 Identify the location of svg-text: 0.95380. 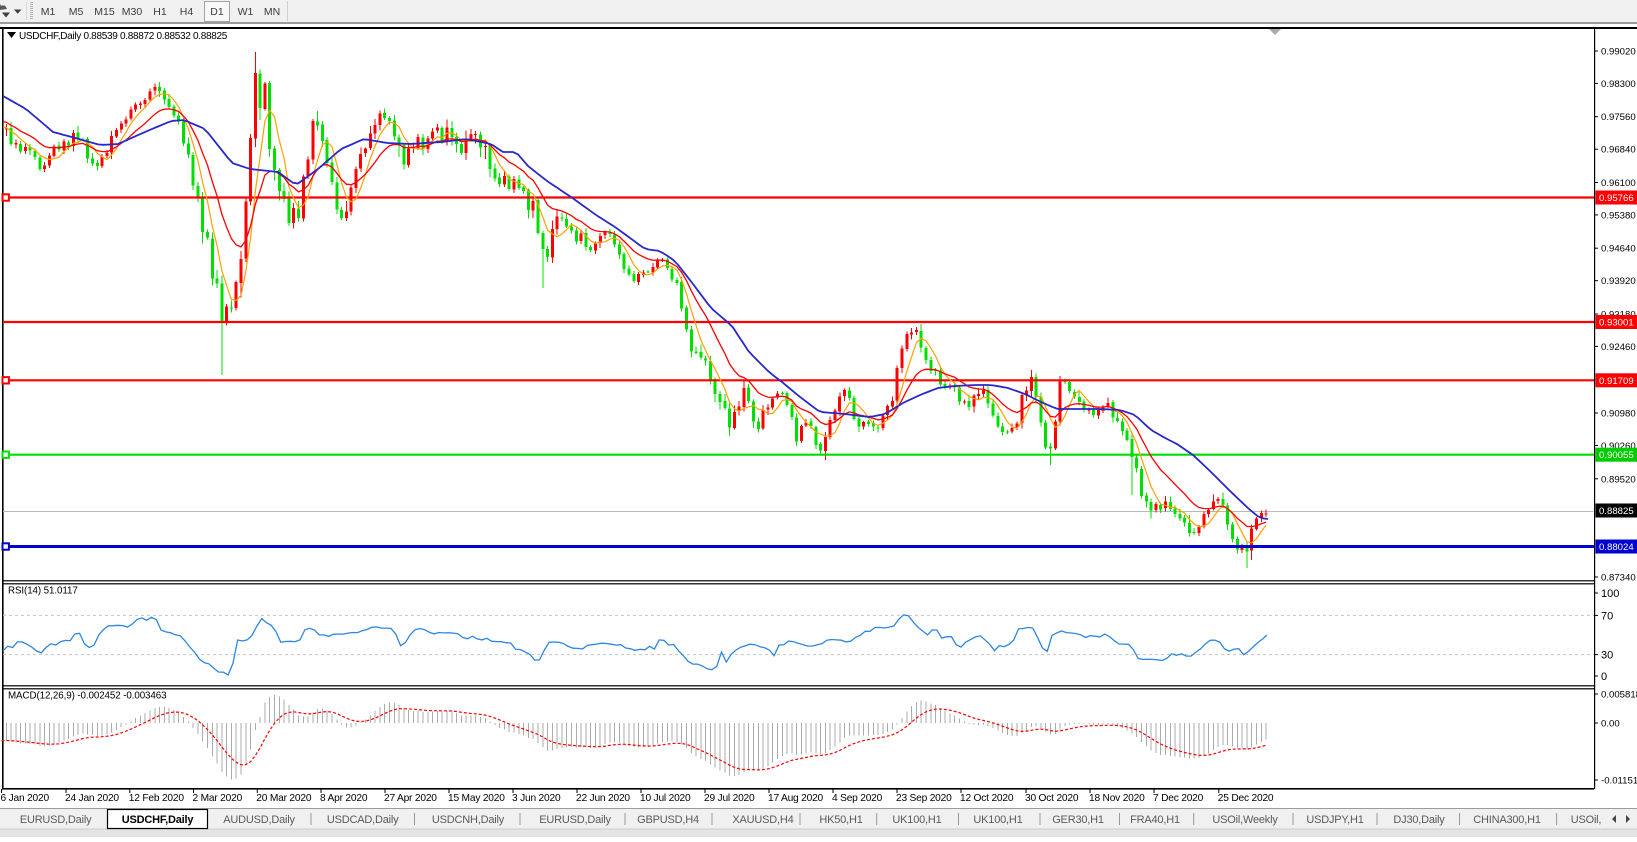
(1618, 215).